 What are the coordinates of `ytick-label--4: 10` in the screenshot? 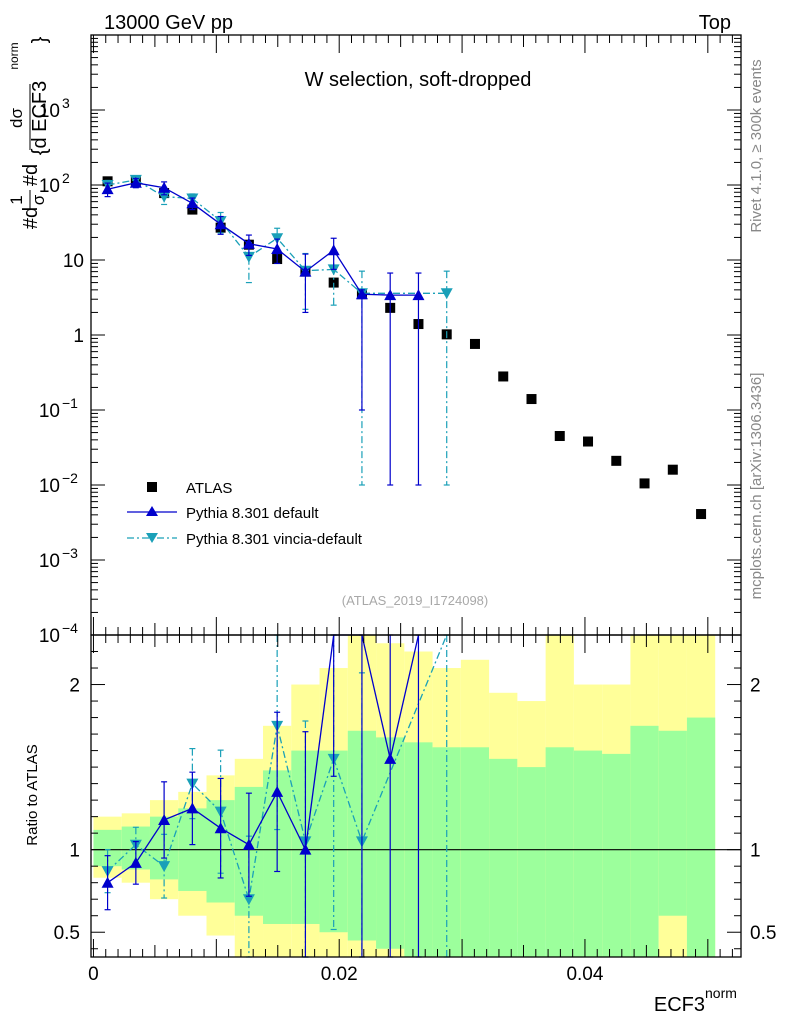 It's located at (49, 636).